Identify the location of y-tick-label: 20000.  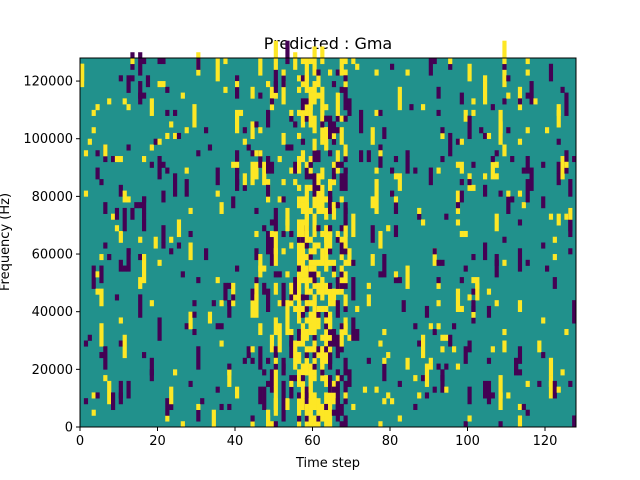
(52, 370).